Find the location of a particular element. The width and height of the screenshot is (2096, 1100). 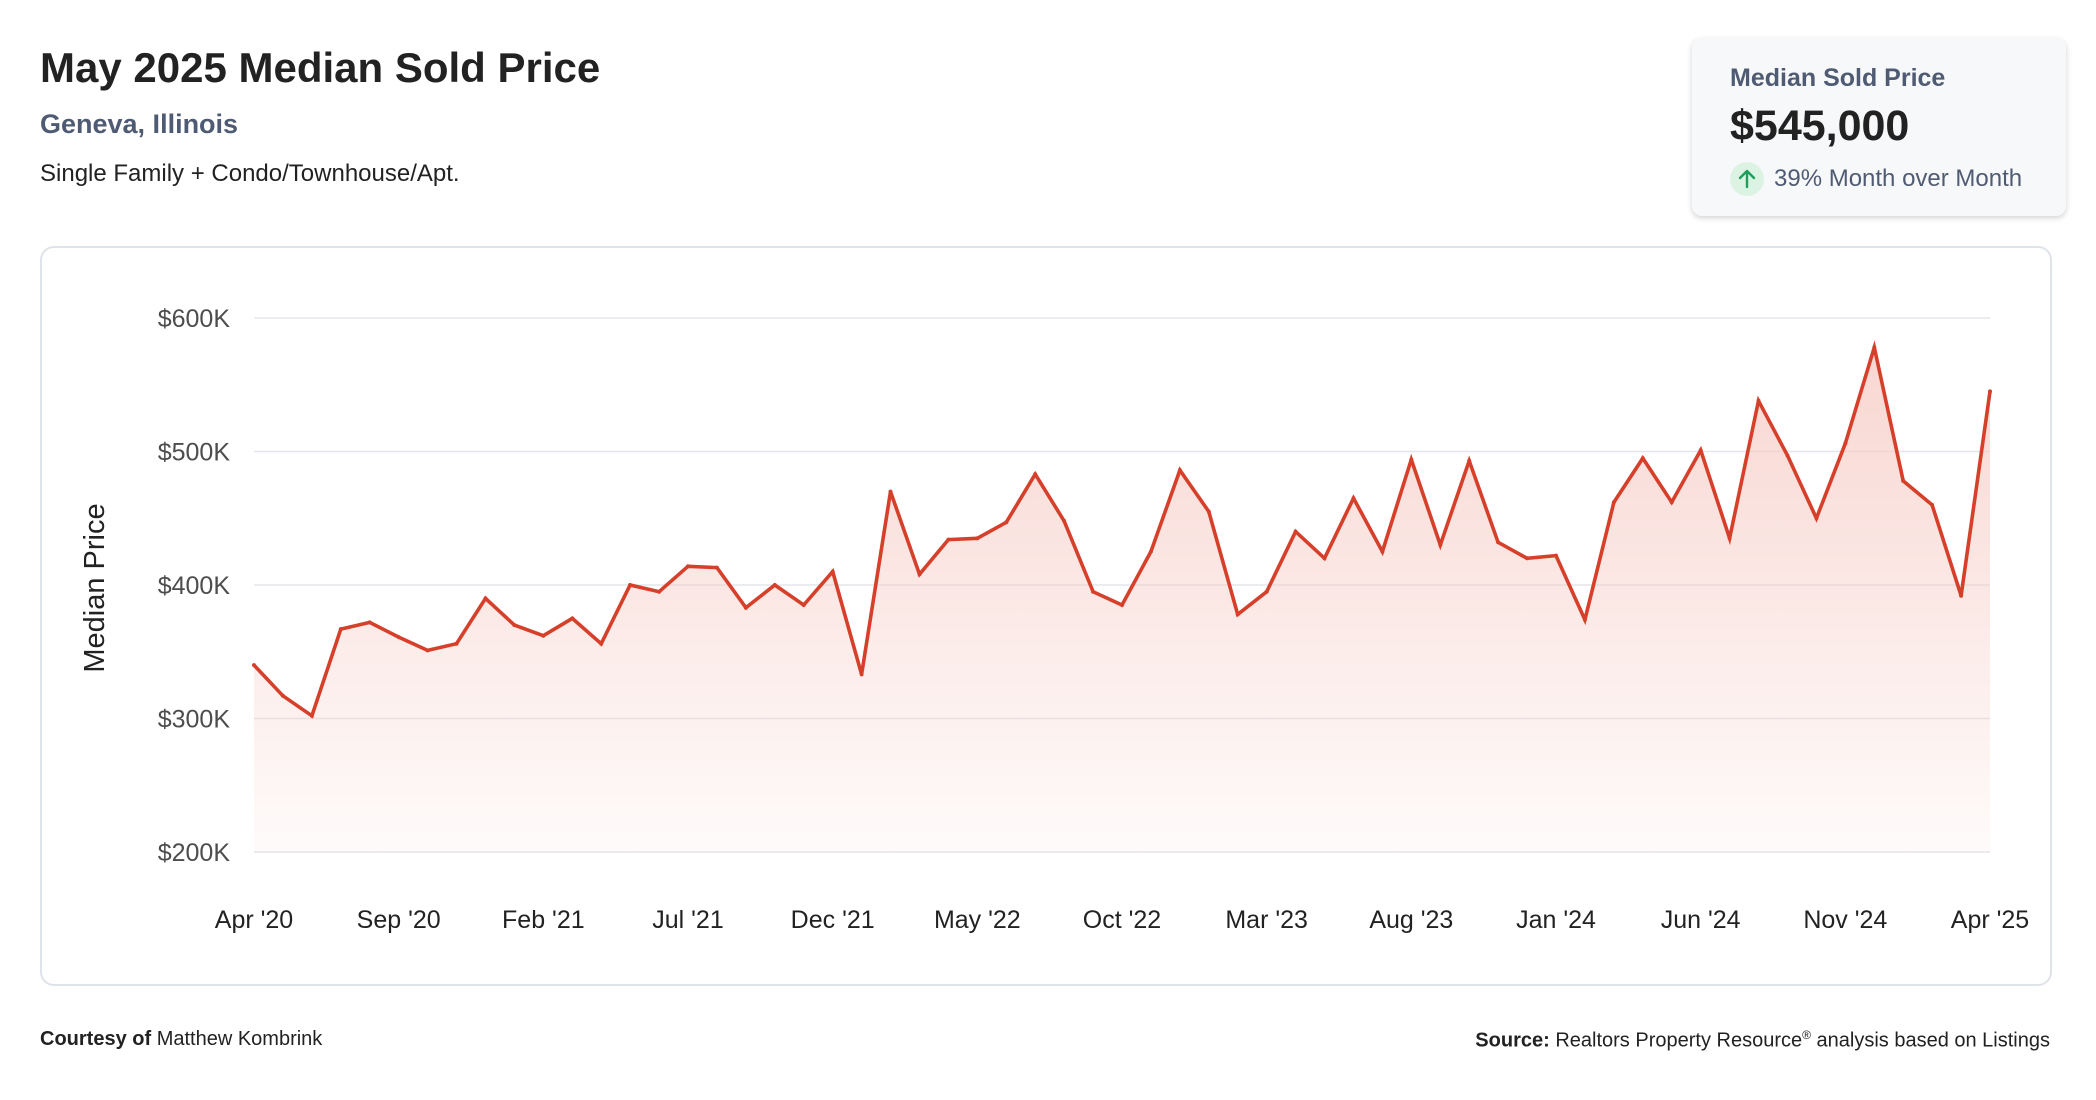

x-tick-label: Nov '24 is located at coordinates (1845, 920).